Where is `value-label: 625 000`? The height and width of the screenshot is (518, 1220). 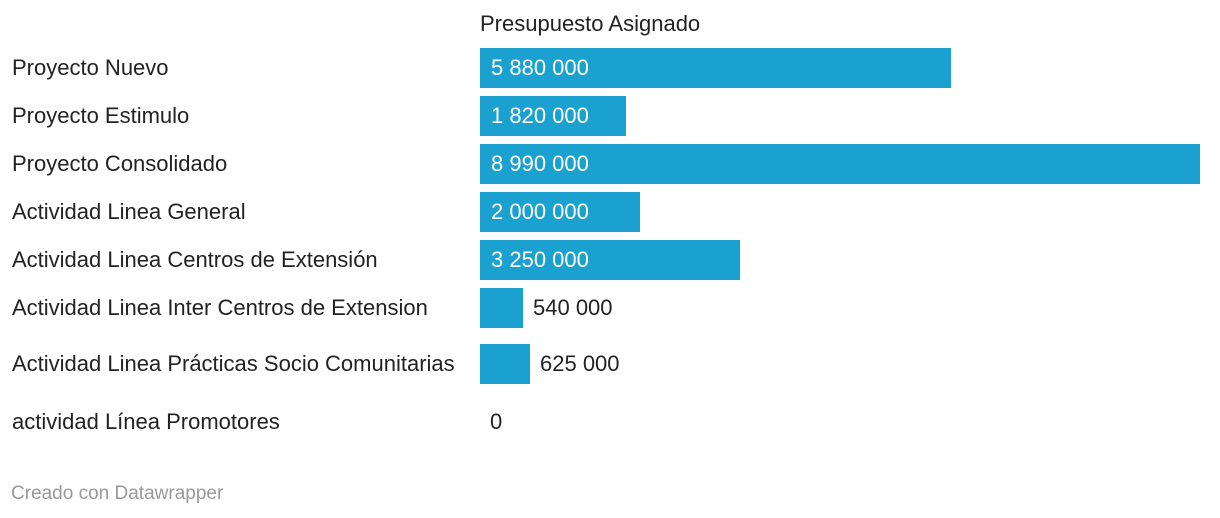
value-label: 625 000 is located at coordinates (580, 363).